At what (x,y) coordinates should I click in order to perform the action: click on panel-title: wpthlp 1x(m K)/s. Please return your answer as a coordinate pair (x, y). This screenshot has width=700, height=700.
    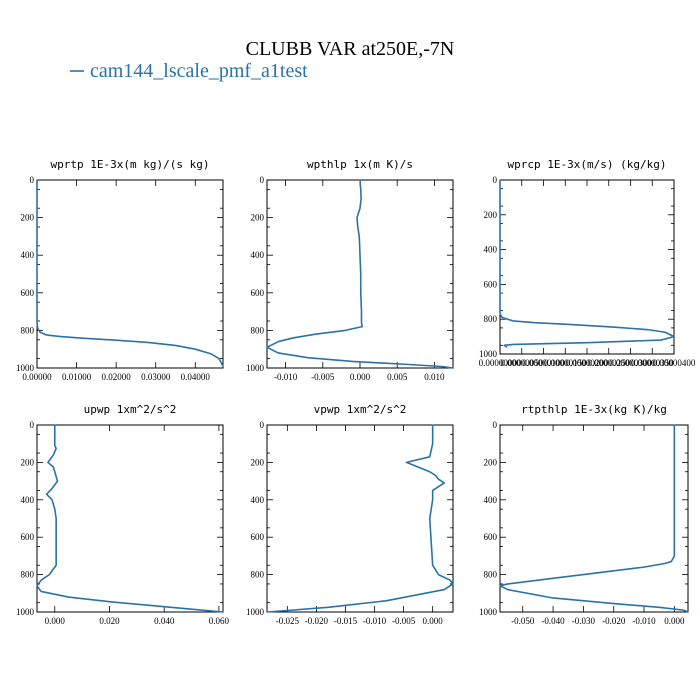
    Looking at the image, I should click on (360, 164).